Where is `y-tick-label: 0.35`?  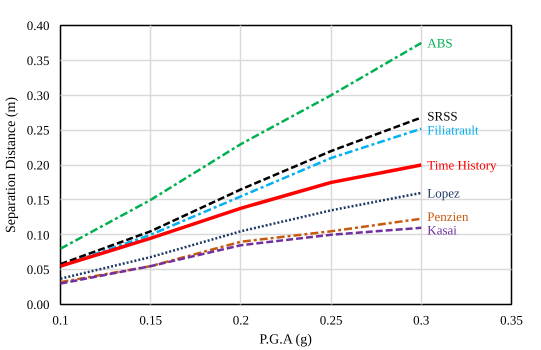
y-tick-label: 0.35 is located at coordinates (38, 60).